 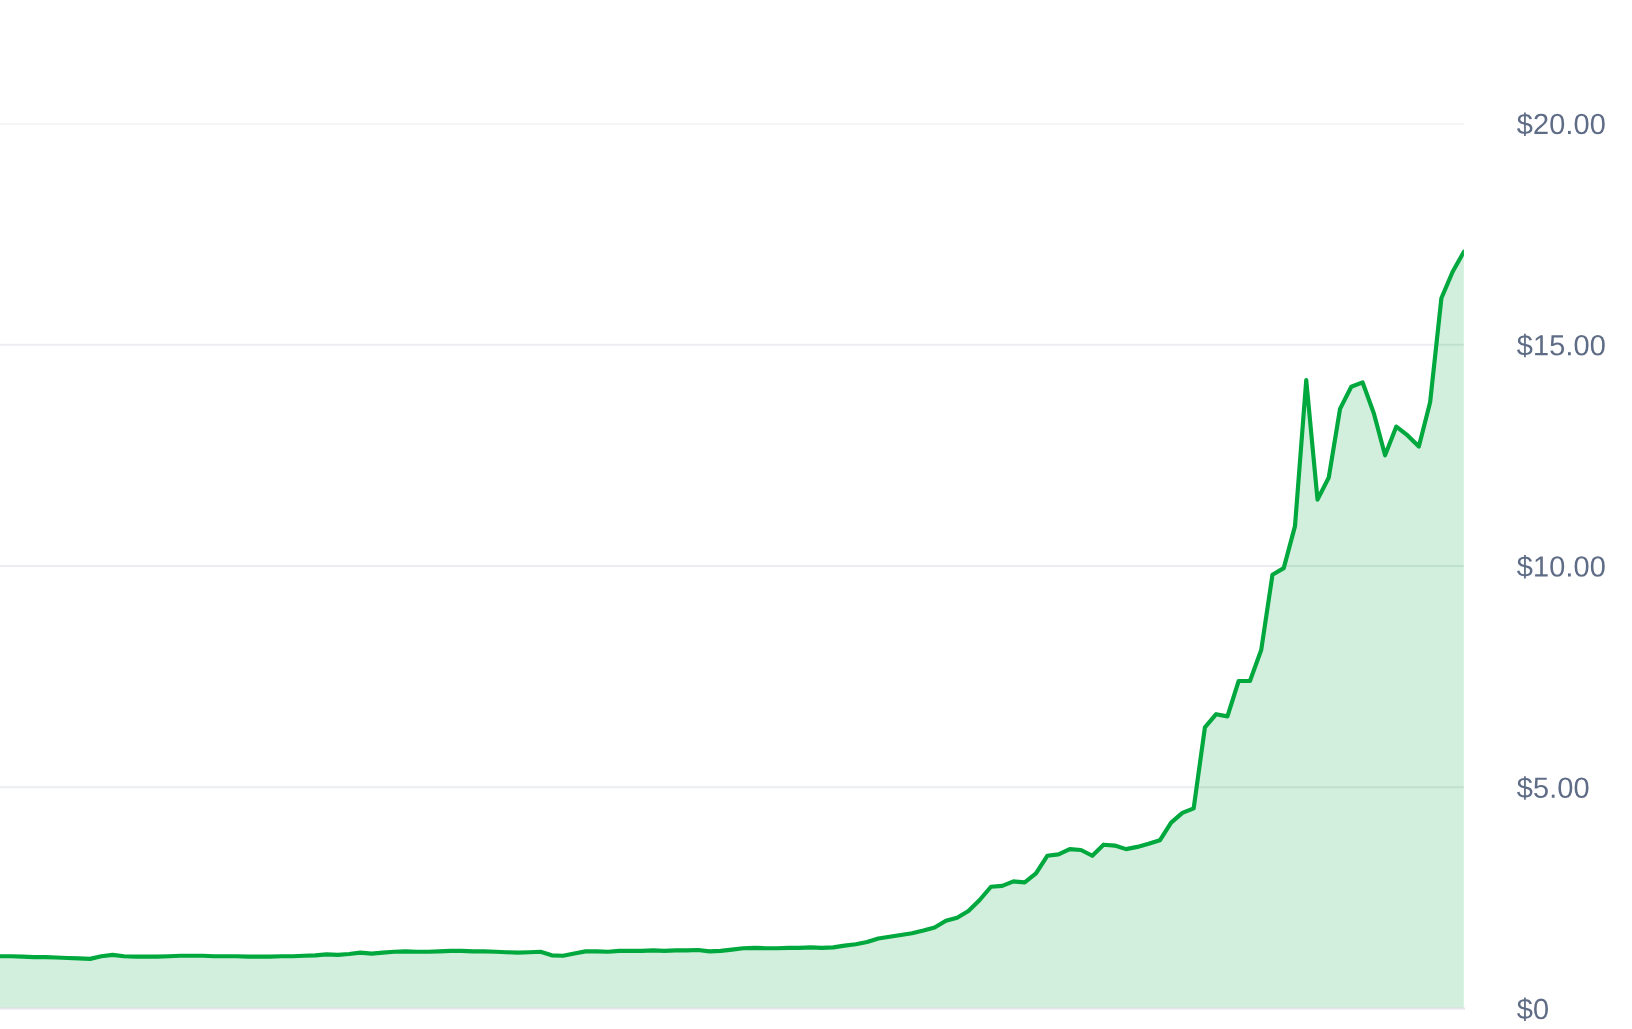 What do you see at coordinates (1553, 788) in the screenshot?
I see `y-tick-label: $5.00` at bounding box center [1553, 788].